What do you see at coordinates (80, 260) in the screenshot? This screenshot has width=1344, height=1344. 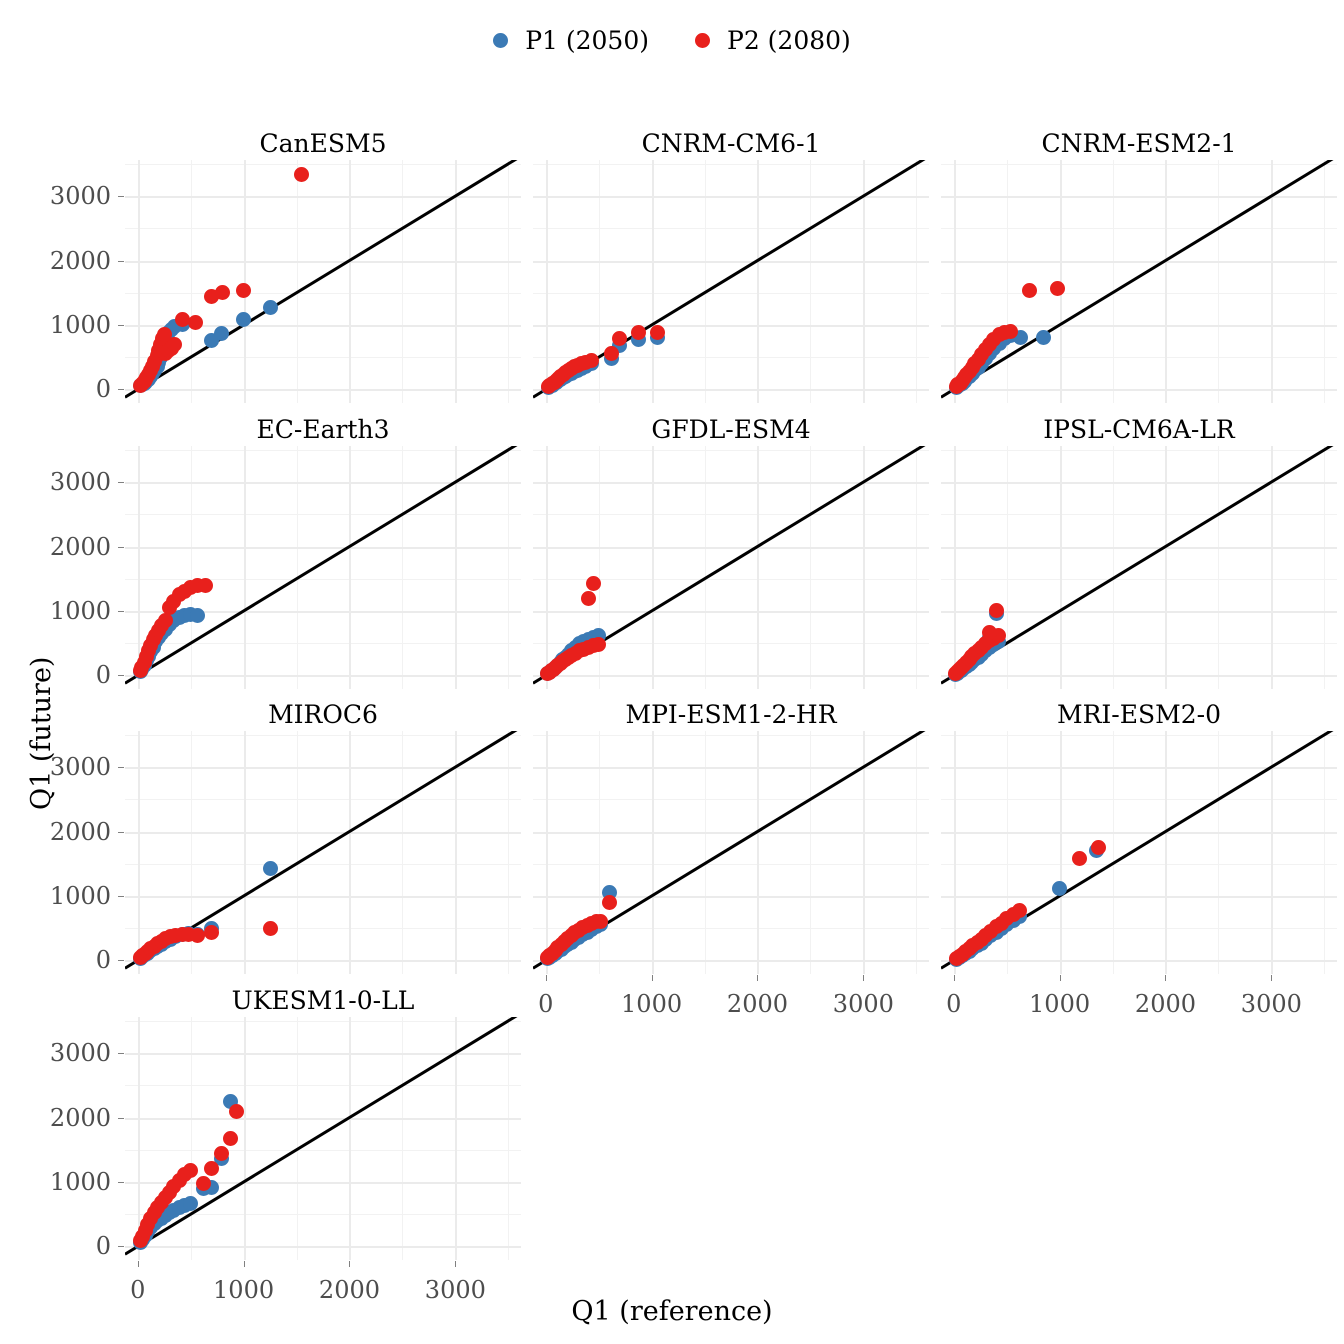 I see `y-tick-label: 2000` at bounding box center [80, 260].